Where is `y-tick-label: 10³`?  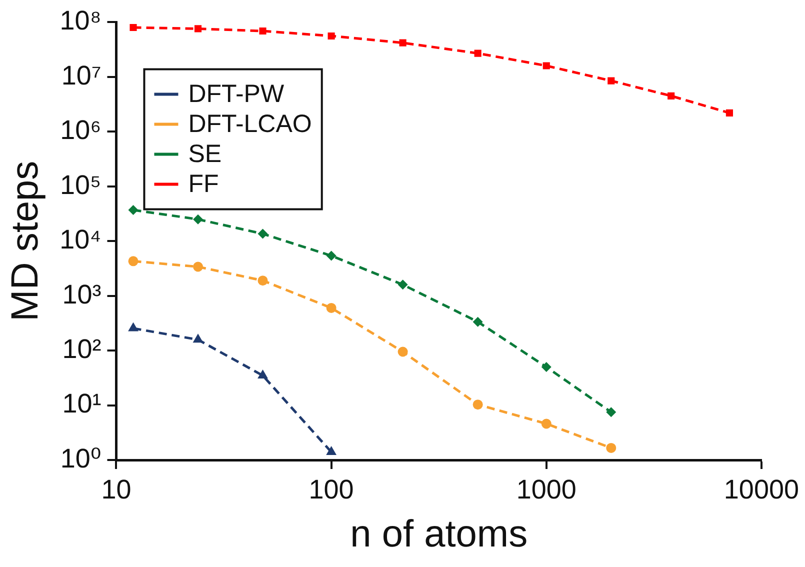 y-tick-label: 10³ is located at coordinates (82, 294).